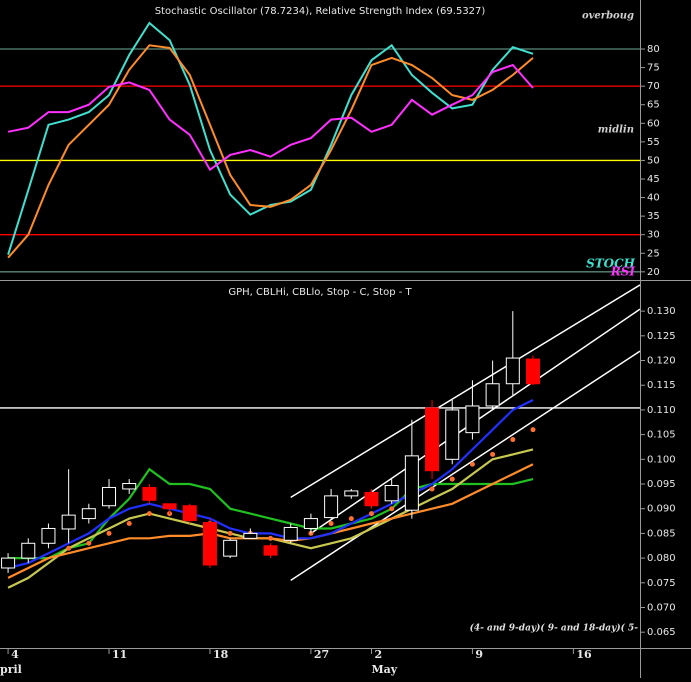 The image size is (691, 682). What do you see at coordinates (661, 583) in the screenshot?
I see `y-tick-label: 0.075` at bounding box center [661, 583].